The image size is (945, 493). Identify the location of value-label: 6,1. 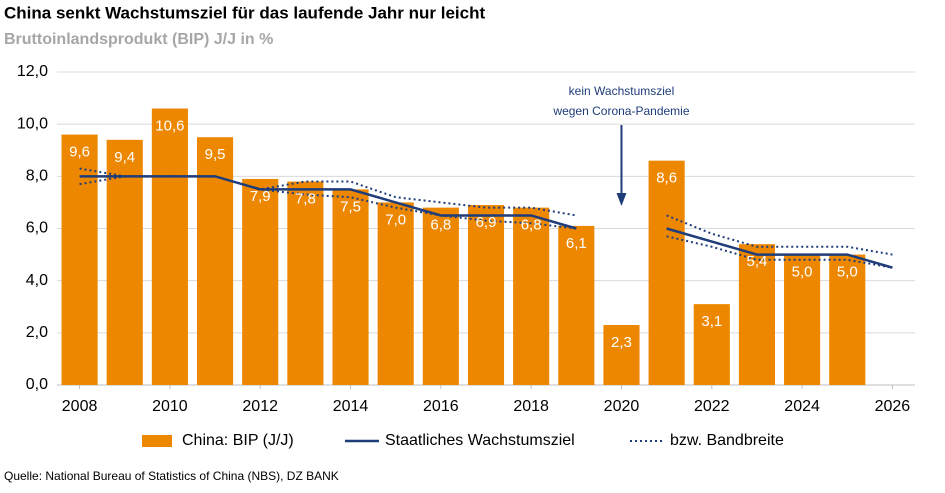
(576, 243).